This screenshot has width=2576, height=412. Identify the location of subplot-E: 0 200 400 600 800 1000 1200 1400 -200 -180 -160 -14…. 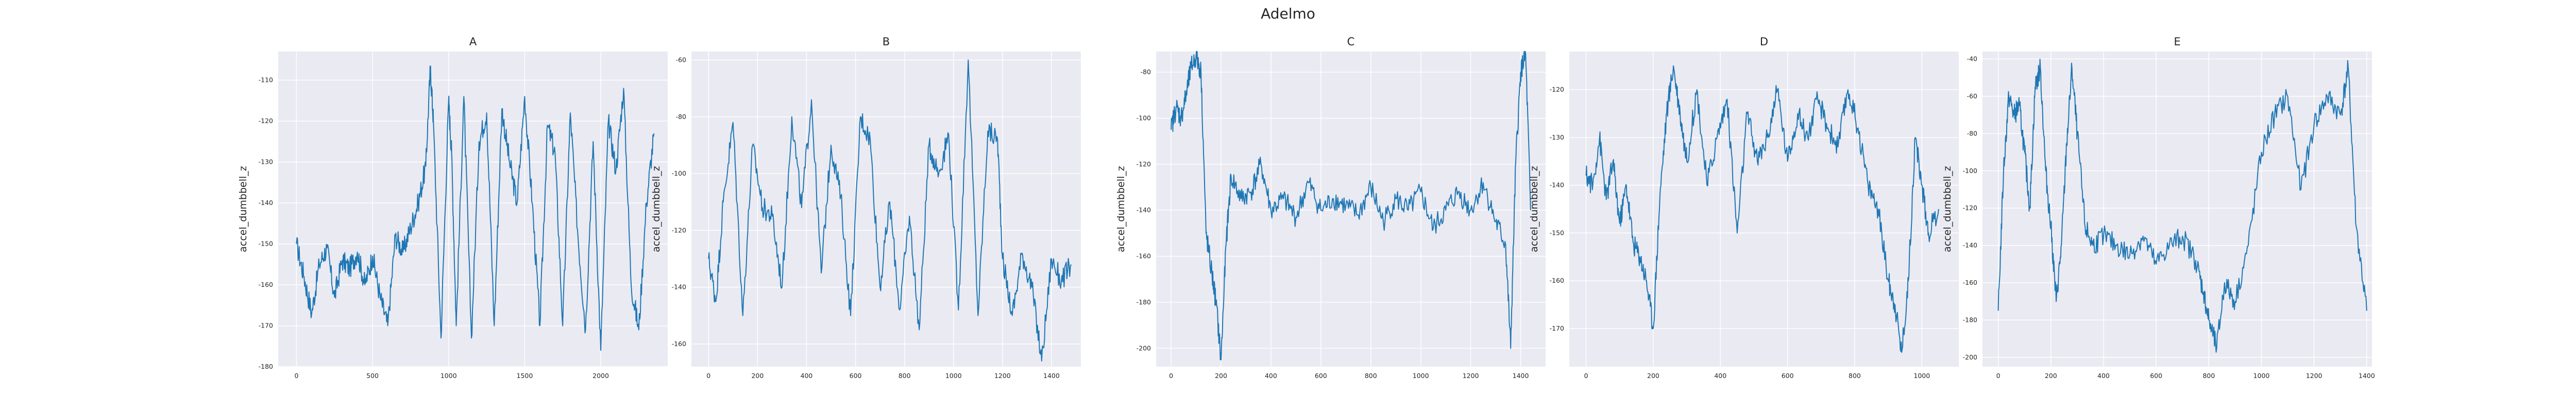
(2158, 208).